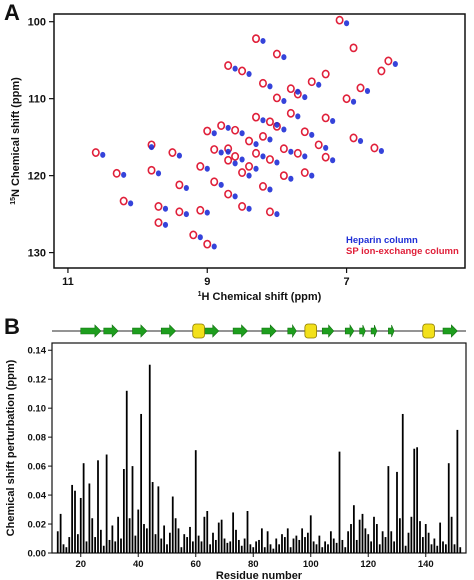  Describe the element at coordinates (37, 496) in the screenshot. I see `y-tick-label-b: 0.04` at that location.